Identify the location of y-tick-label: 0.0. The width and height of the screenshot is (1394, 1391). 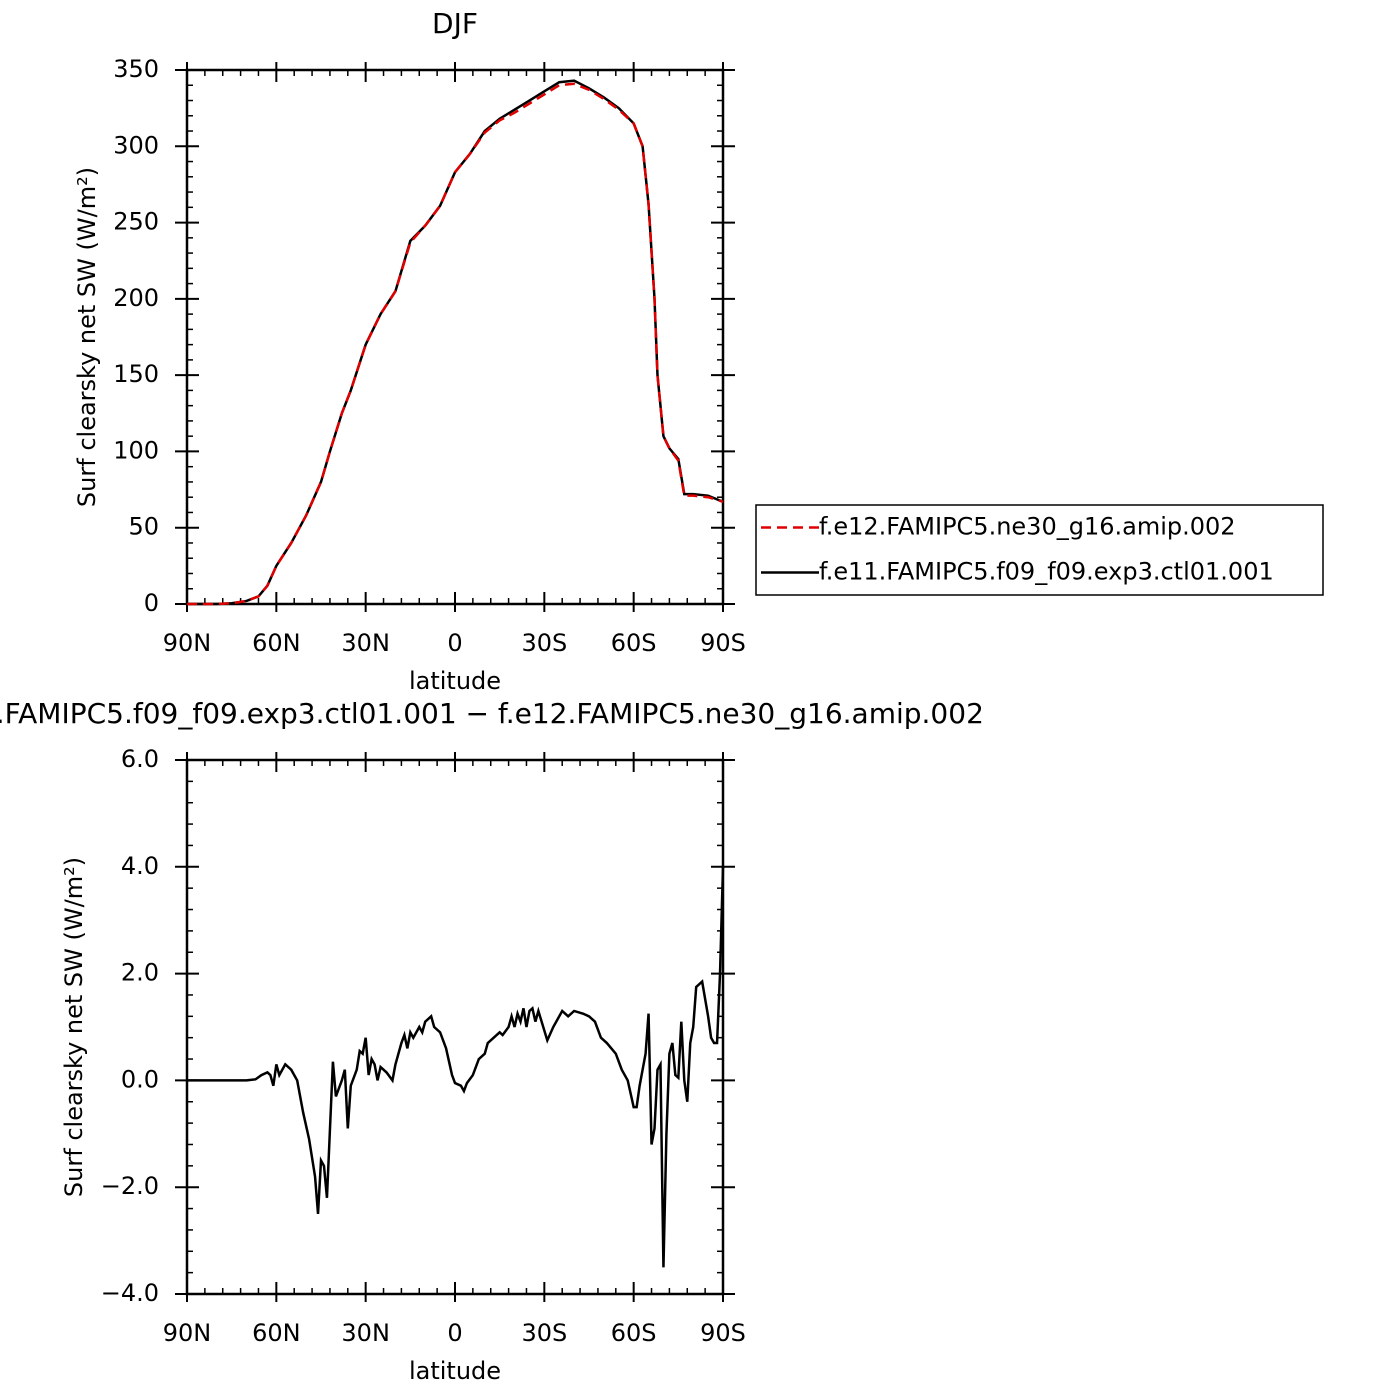
(140, 1079).